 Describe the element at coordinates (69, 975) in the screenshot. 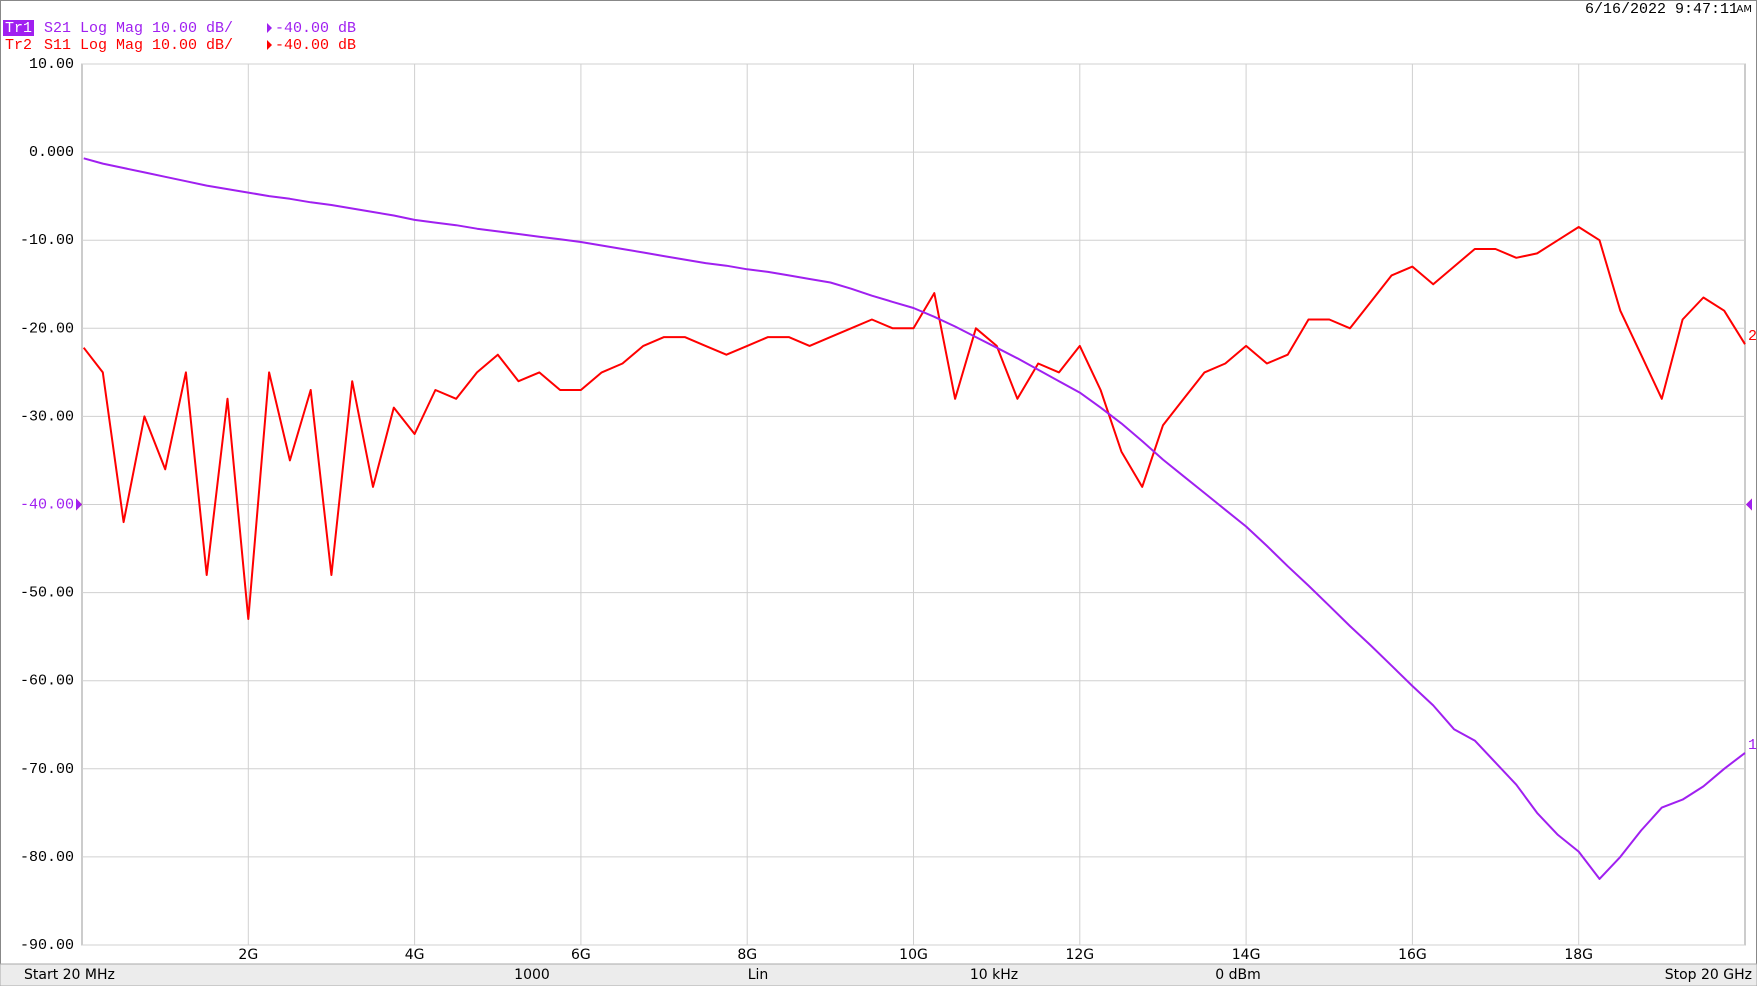

I see `status-field: Start 20 MHz` at that location.